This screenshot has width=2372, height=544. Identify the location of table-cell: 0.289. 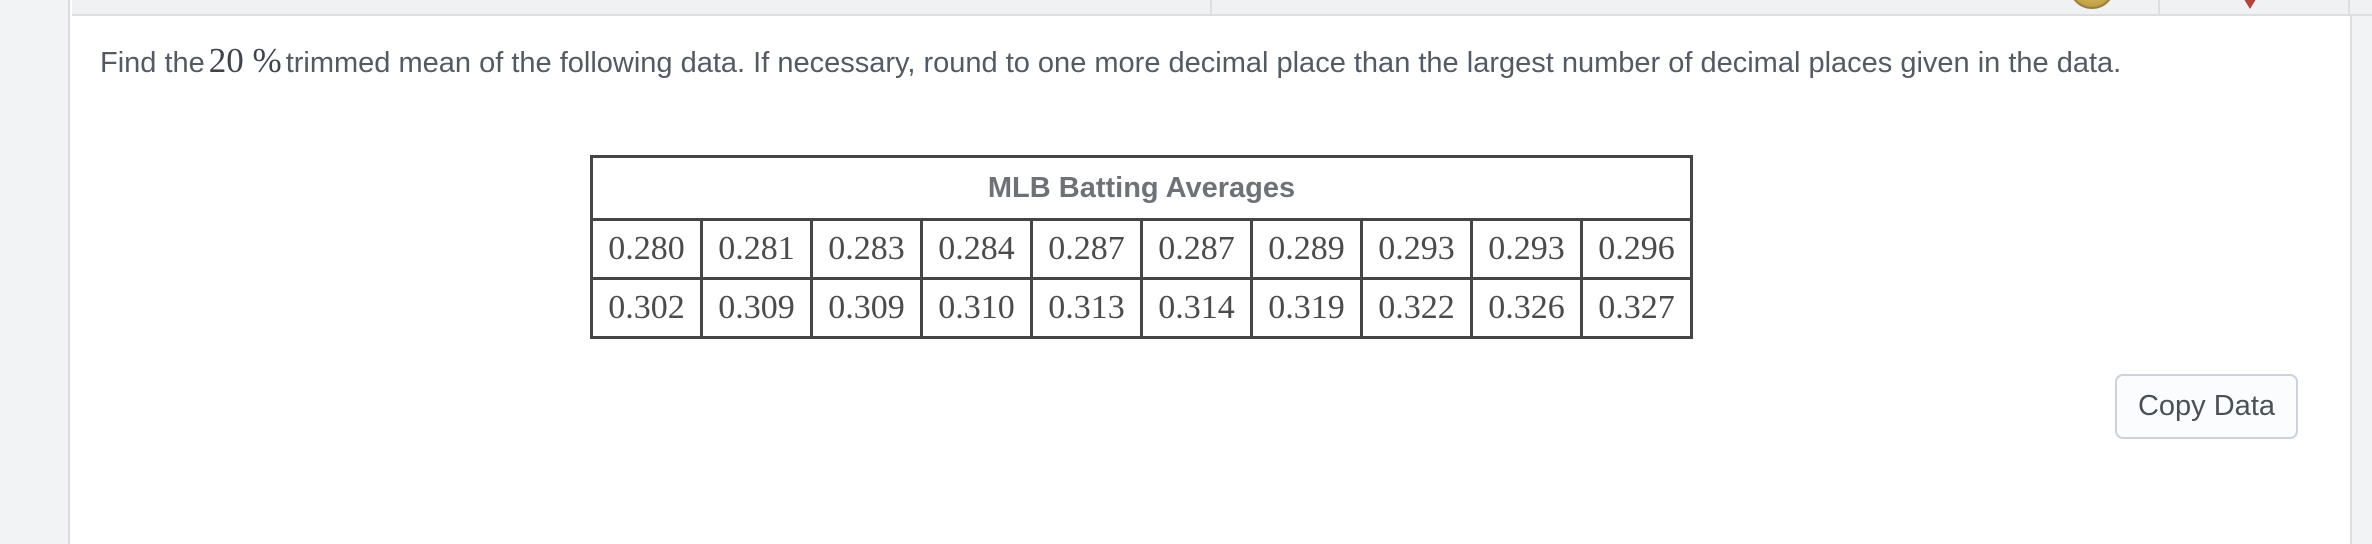
(1306, 249).